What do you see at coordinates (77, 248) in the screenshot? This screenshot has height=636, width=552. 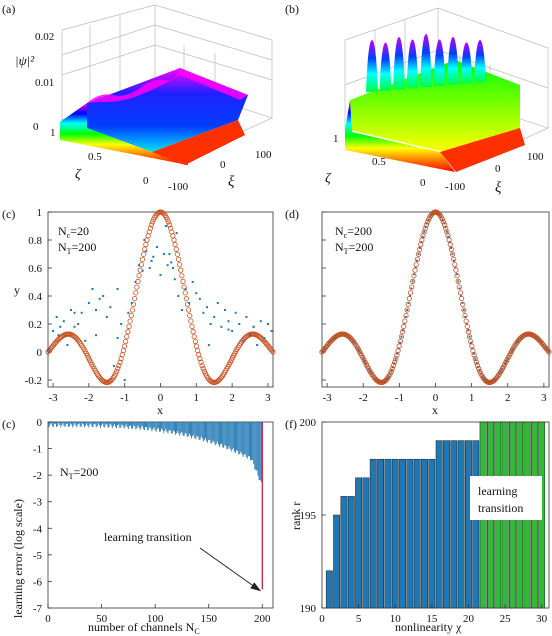 I see `nt-annotation: NT=200` at bounding box center [77, 248].